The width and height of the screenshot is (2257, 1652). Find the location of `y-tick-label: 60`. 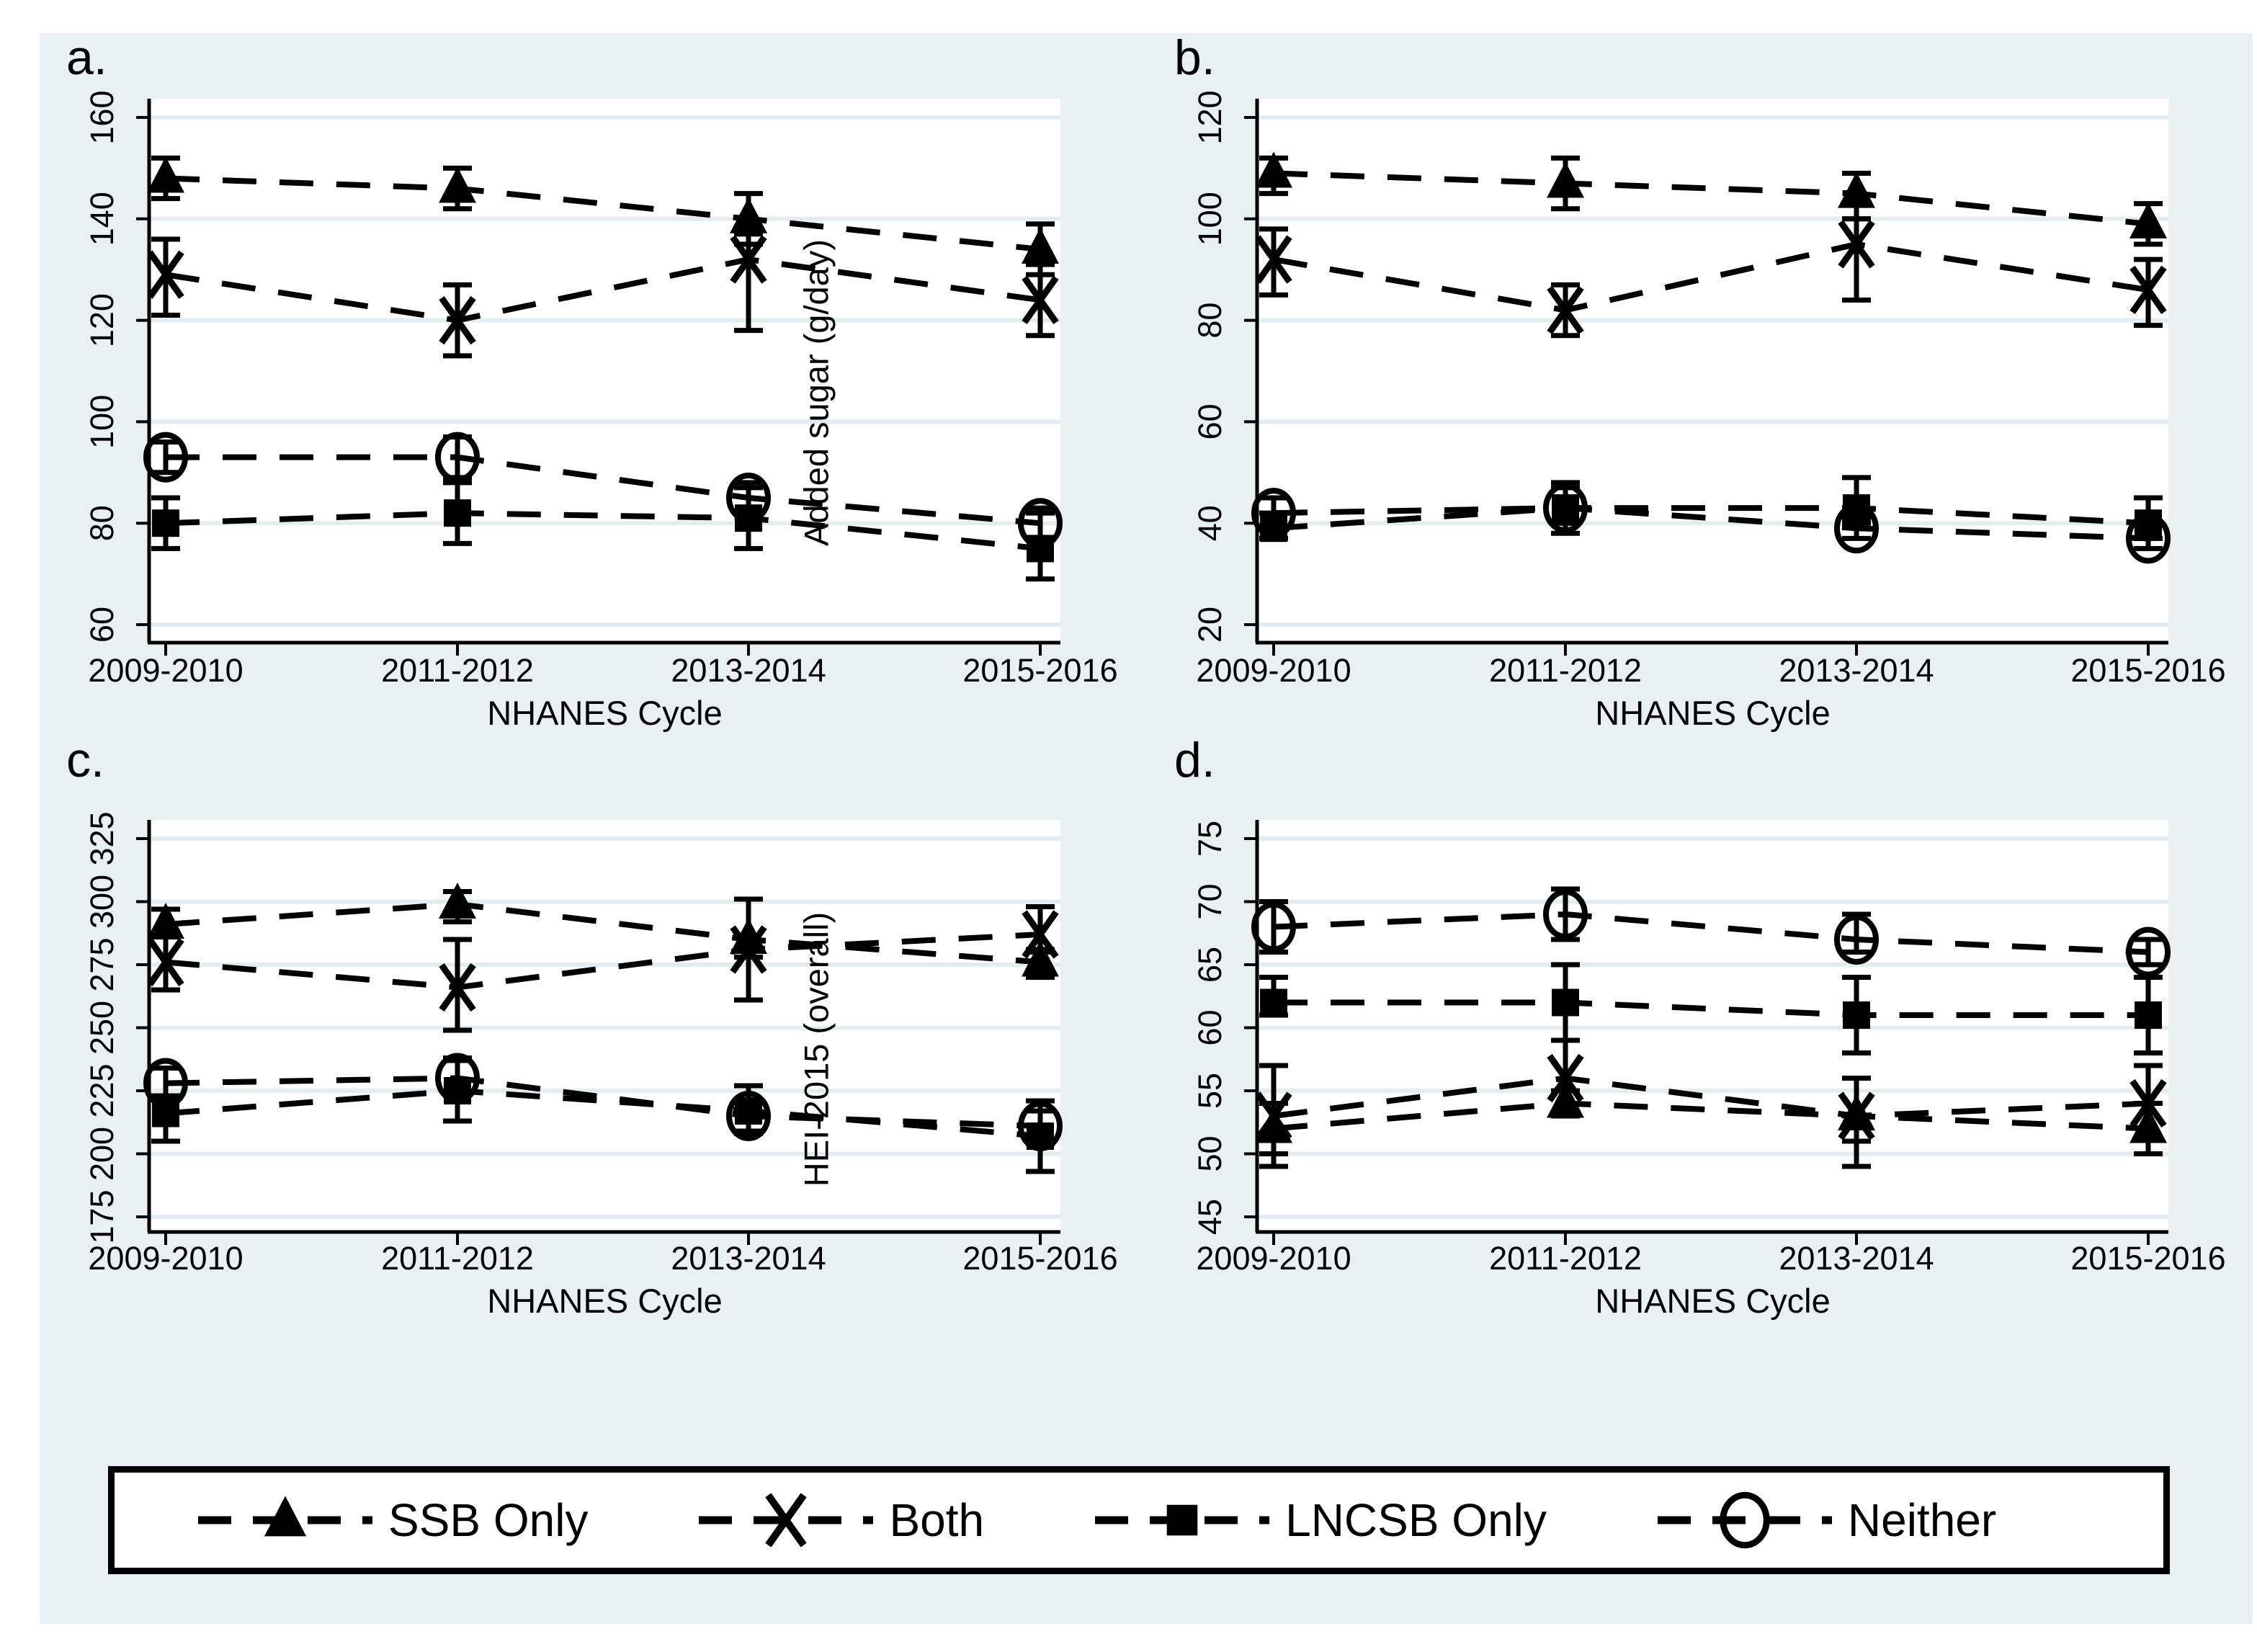

y-tick-label: 60 is located at coordinates (102, 625).